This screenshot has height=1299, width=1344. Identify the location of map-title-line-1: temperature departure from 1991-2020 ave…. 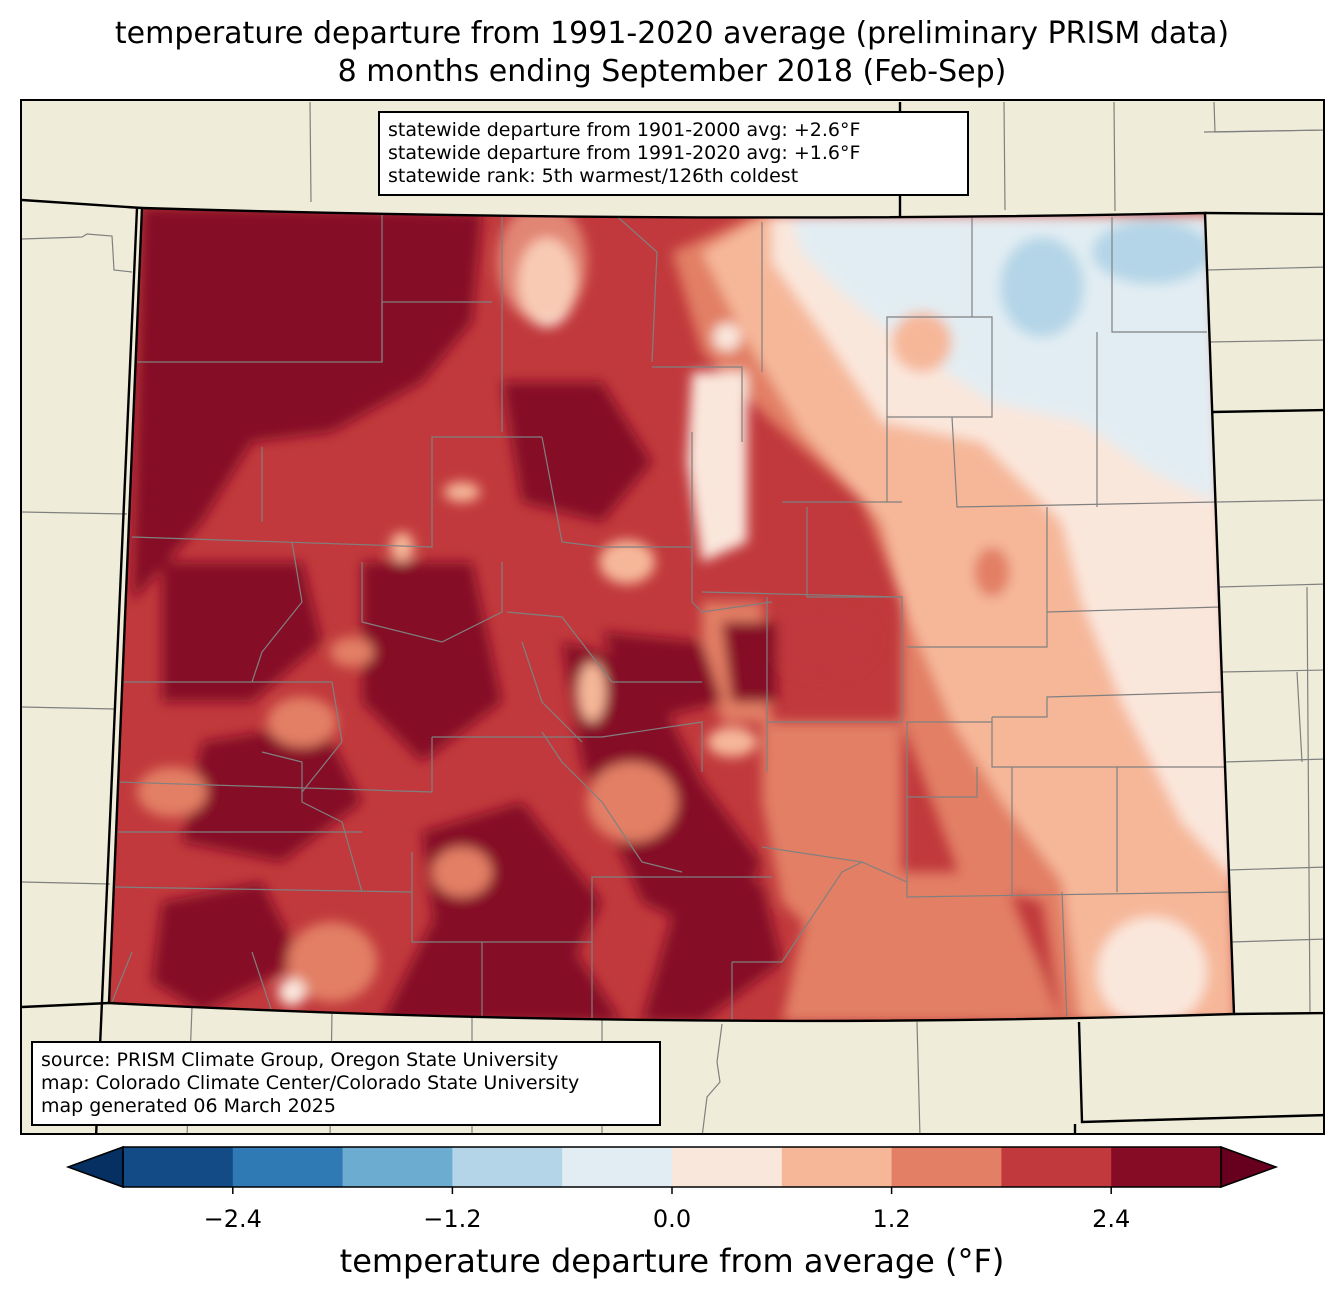
(672, 33).